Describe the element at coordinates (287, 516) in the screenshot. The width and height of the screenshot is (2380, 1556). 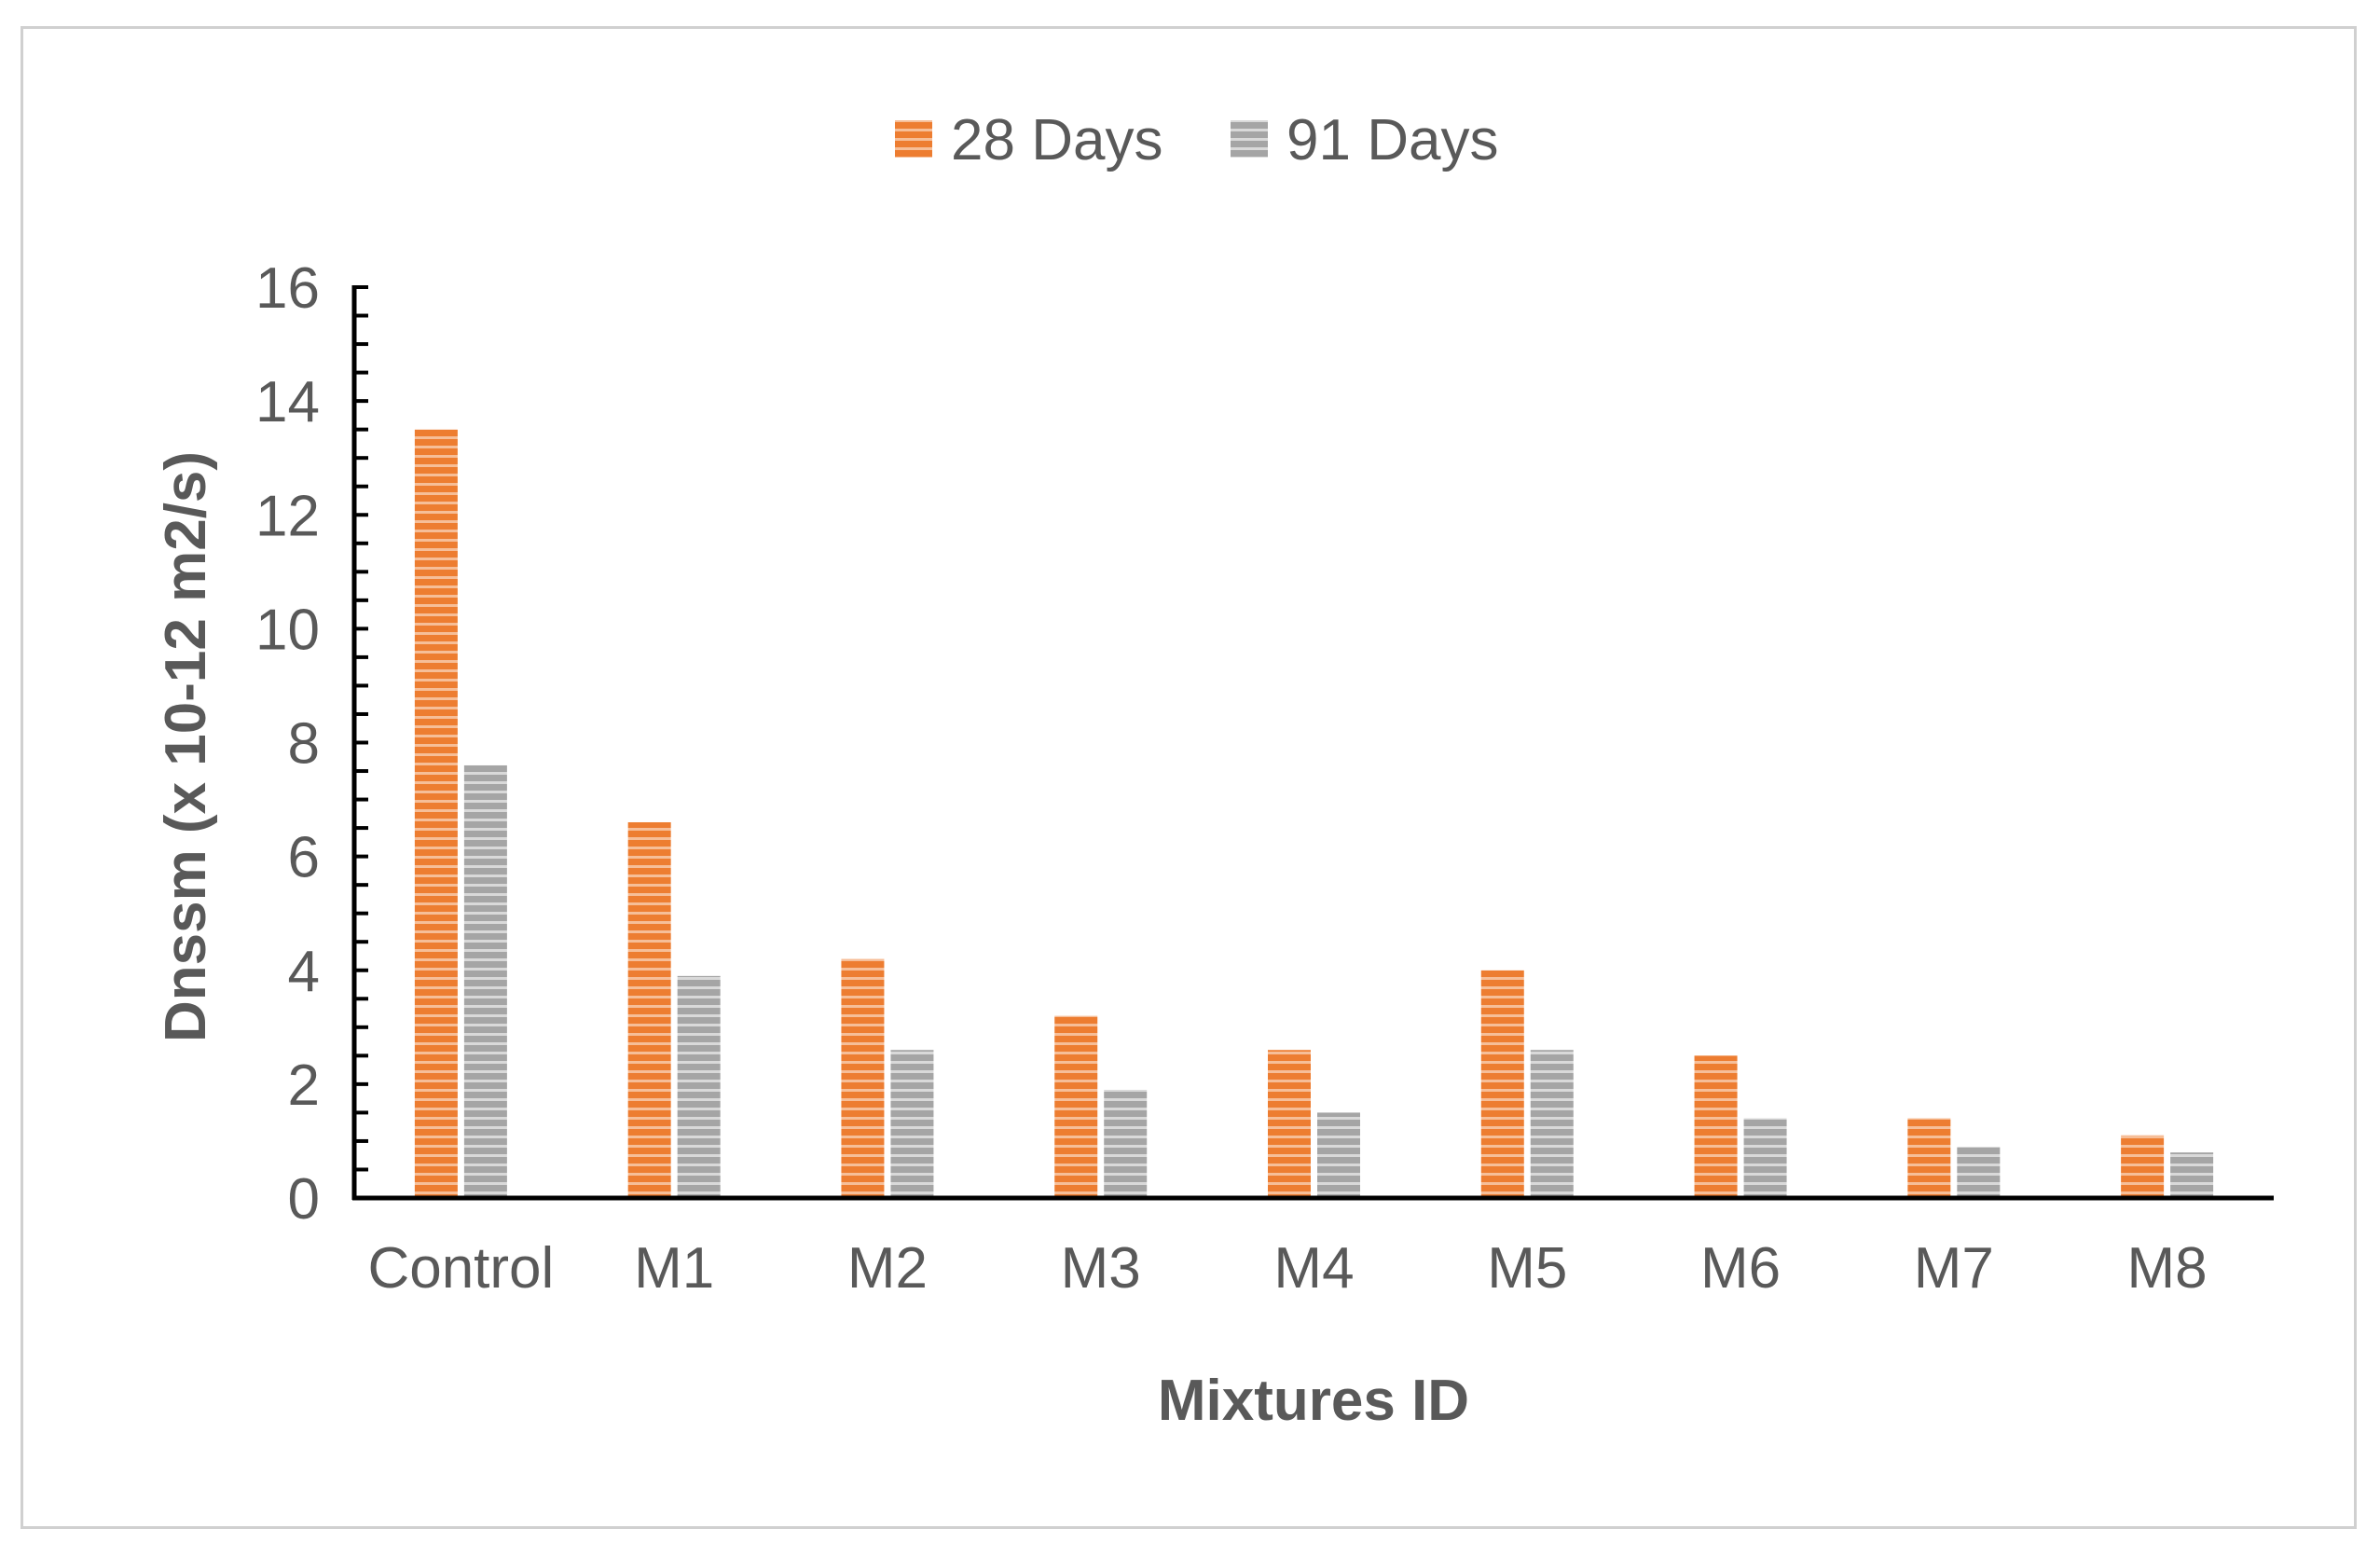
I see `y-tick-label: 12` at that location.